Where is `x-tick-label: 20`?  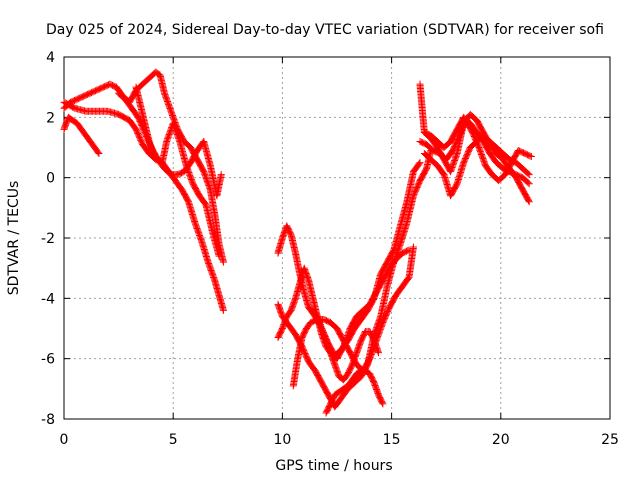 x-tick-label: 20 is located at coordinates (501, 440).